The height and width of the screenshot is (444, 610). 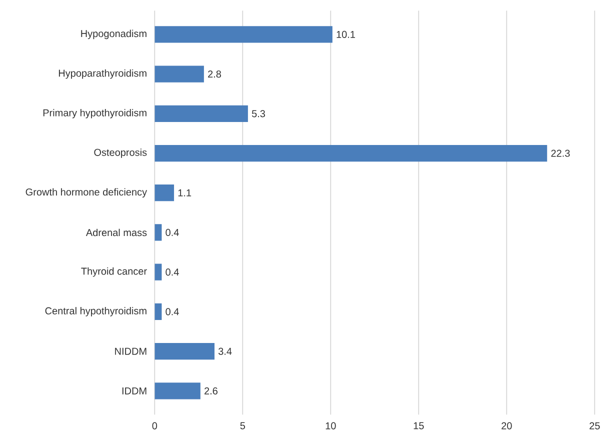 What do you see at coordinates (560, 153) in the screenshot?
I see `data-label: 22.3` at bounding box center [560, 153].